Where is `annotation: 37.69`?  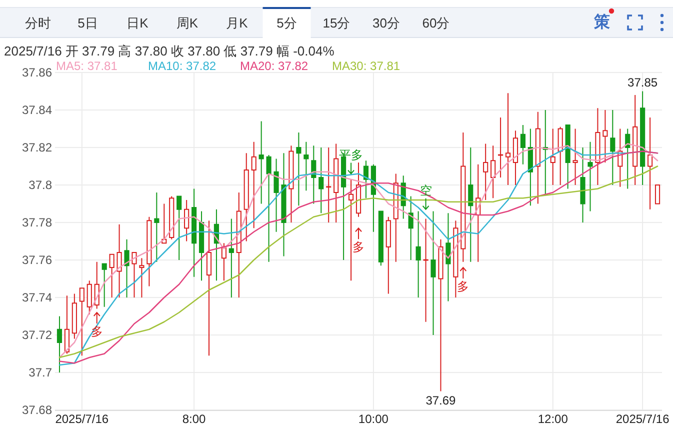
annotation: 37.69 is located at coordinates (441, 400).